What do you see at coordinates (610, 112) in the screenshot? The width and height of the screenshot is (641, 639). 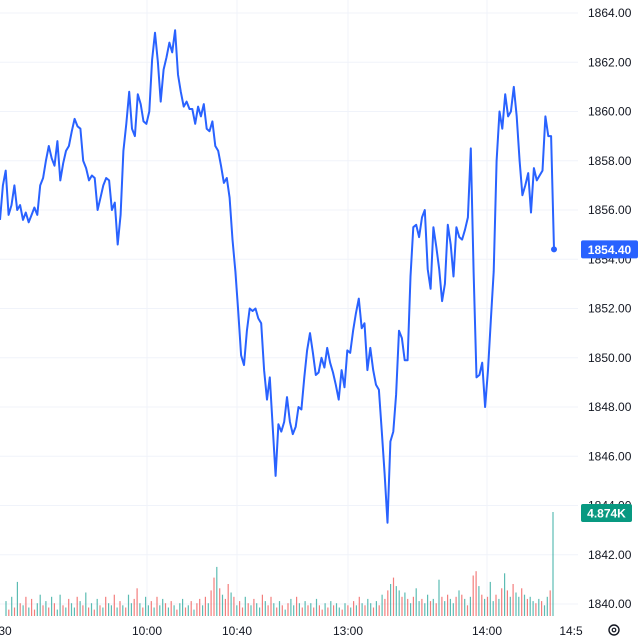 I see `y-tick-label: 1860.00` at bounding box center [610, 112].